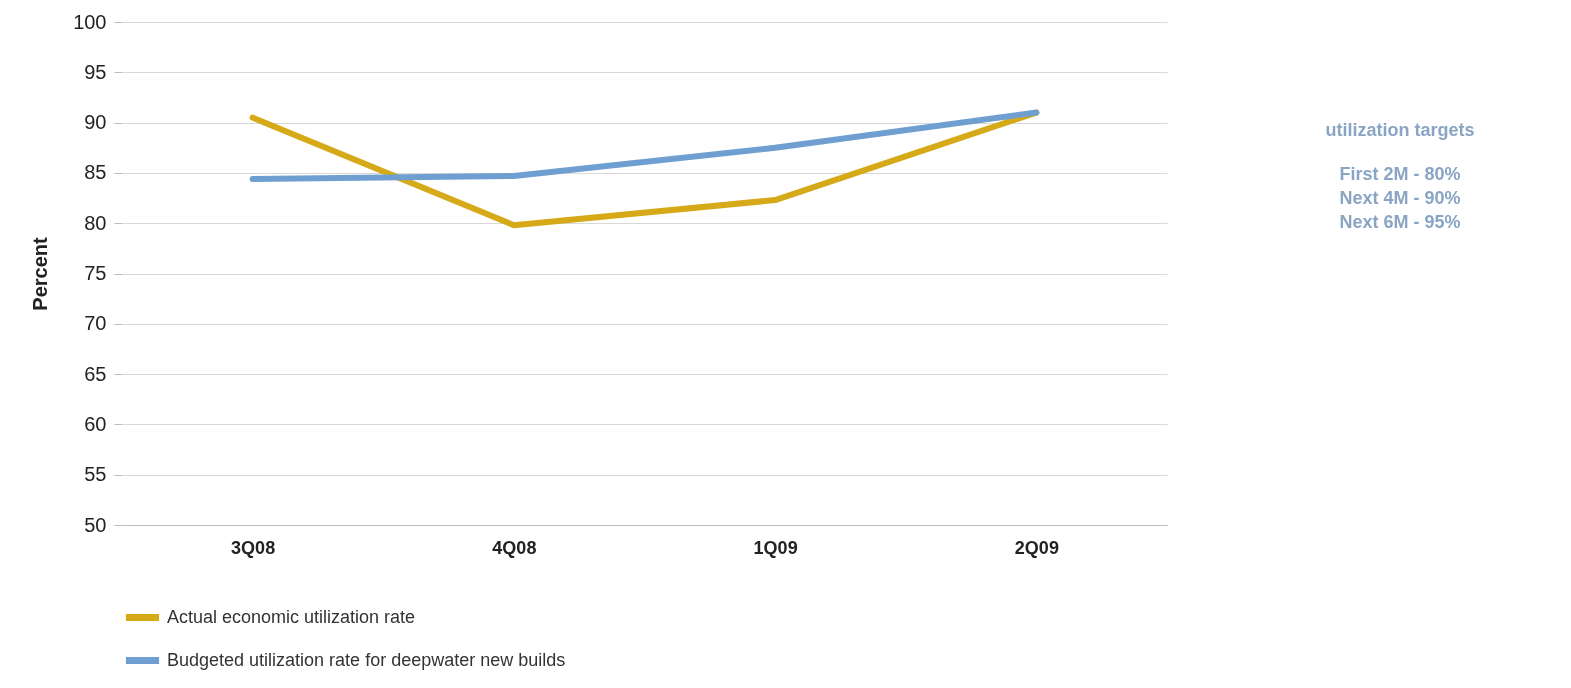  What do you see at coordinates (95, 323) in the screenshot?
I see `y-tick-label: 70` at bounding box center [95, 323].